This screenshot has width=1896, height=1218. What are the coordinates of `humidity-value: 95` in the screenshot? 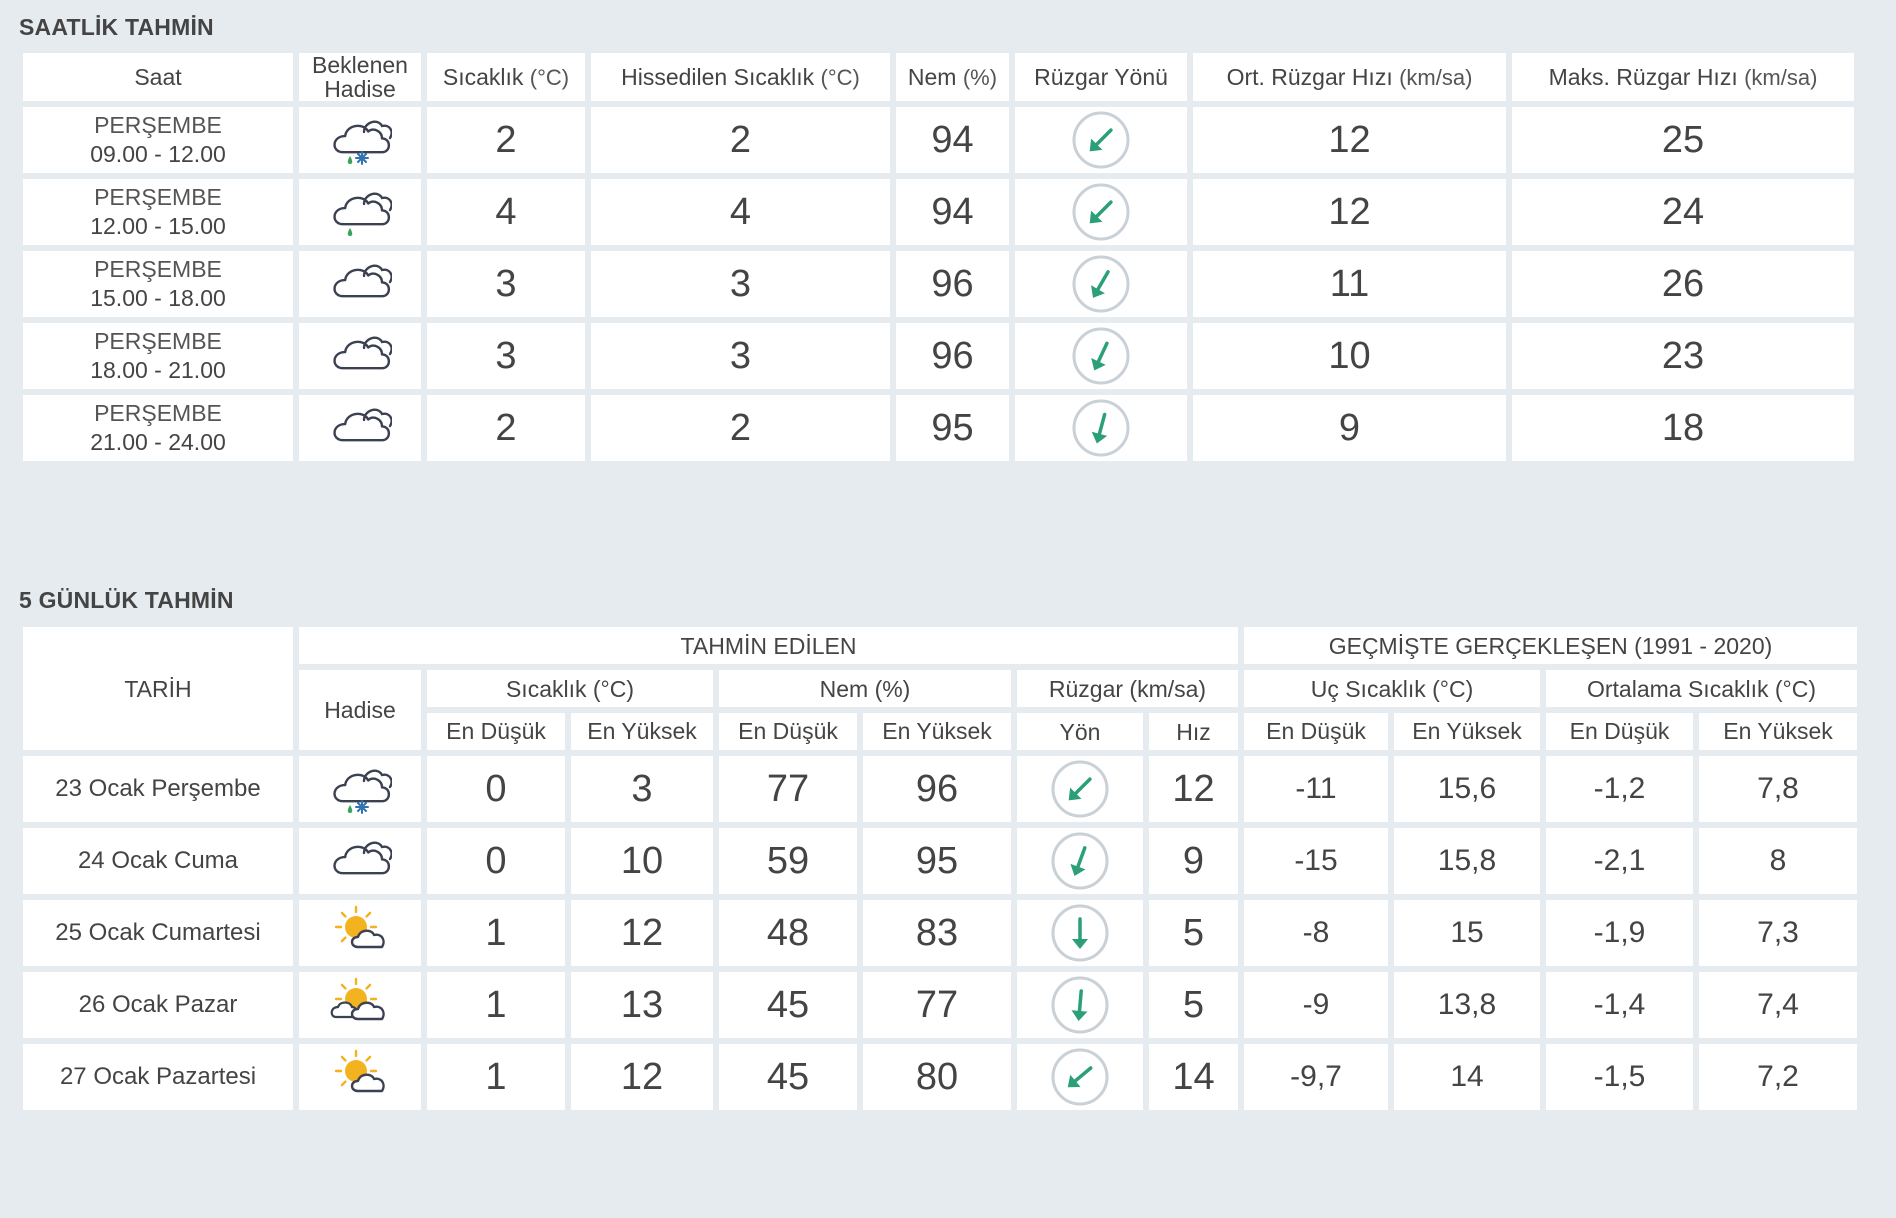 It's located at (952, 428).